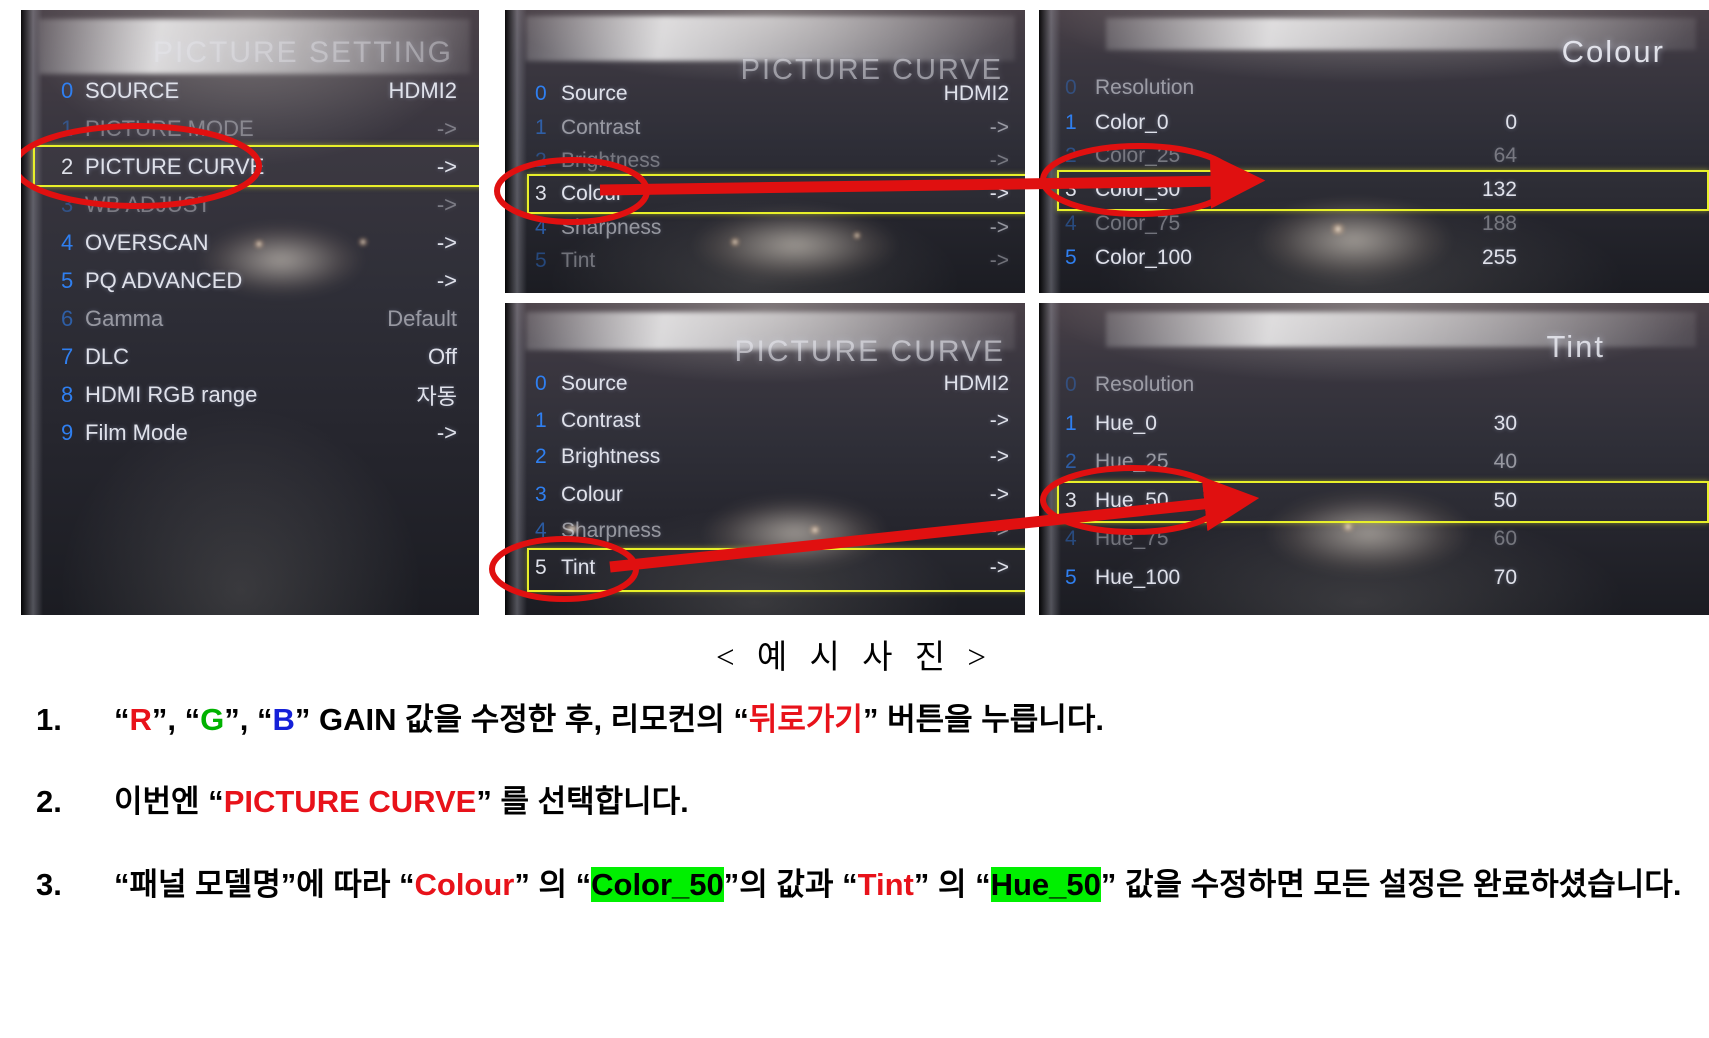  I want to click on row-value: 255, so click(1499, 257).